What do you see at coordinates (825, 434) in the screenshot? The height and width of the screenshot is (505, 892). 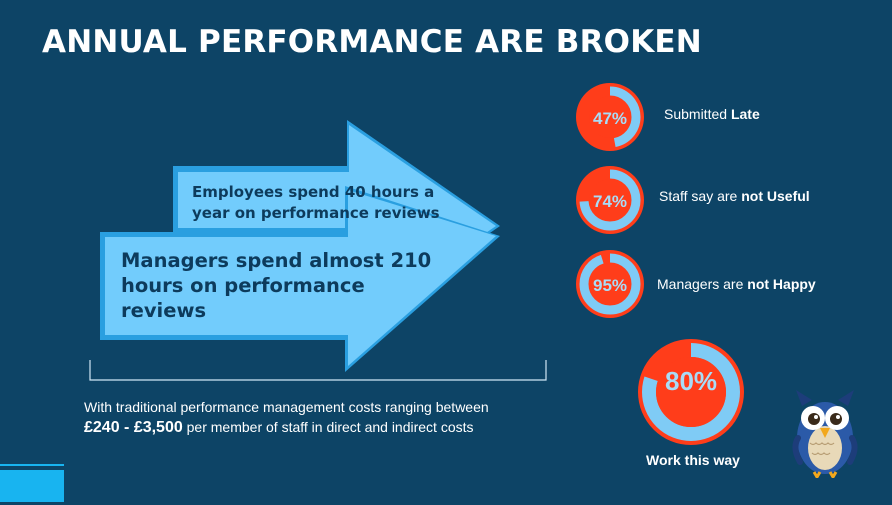 I see `owl-icon` at bounding box center [825, 434].